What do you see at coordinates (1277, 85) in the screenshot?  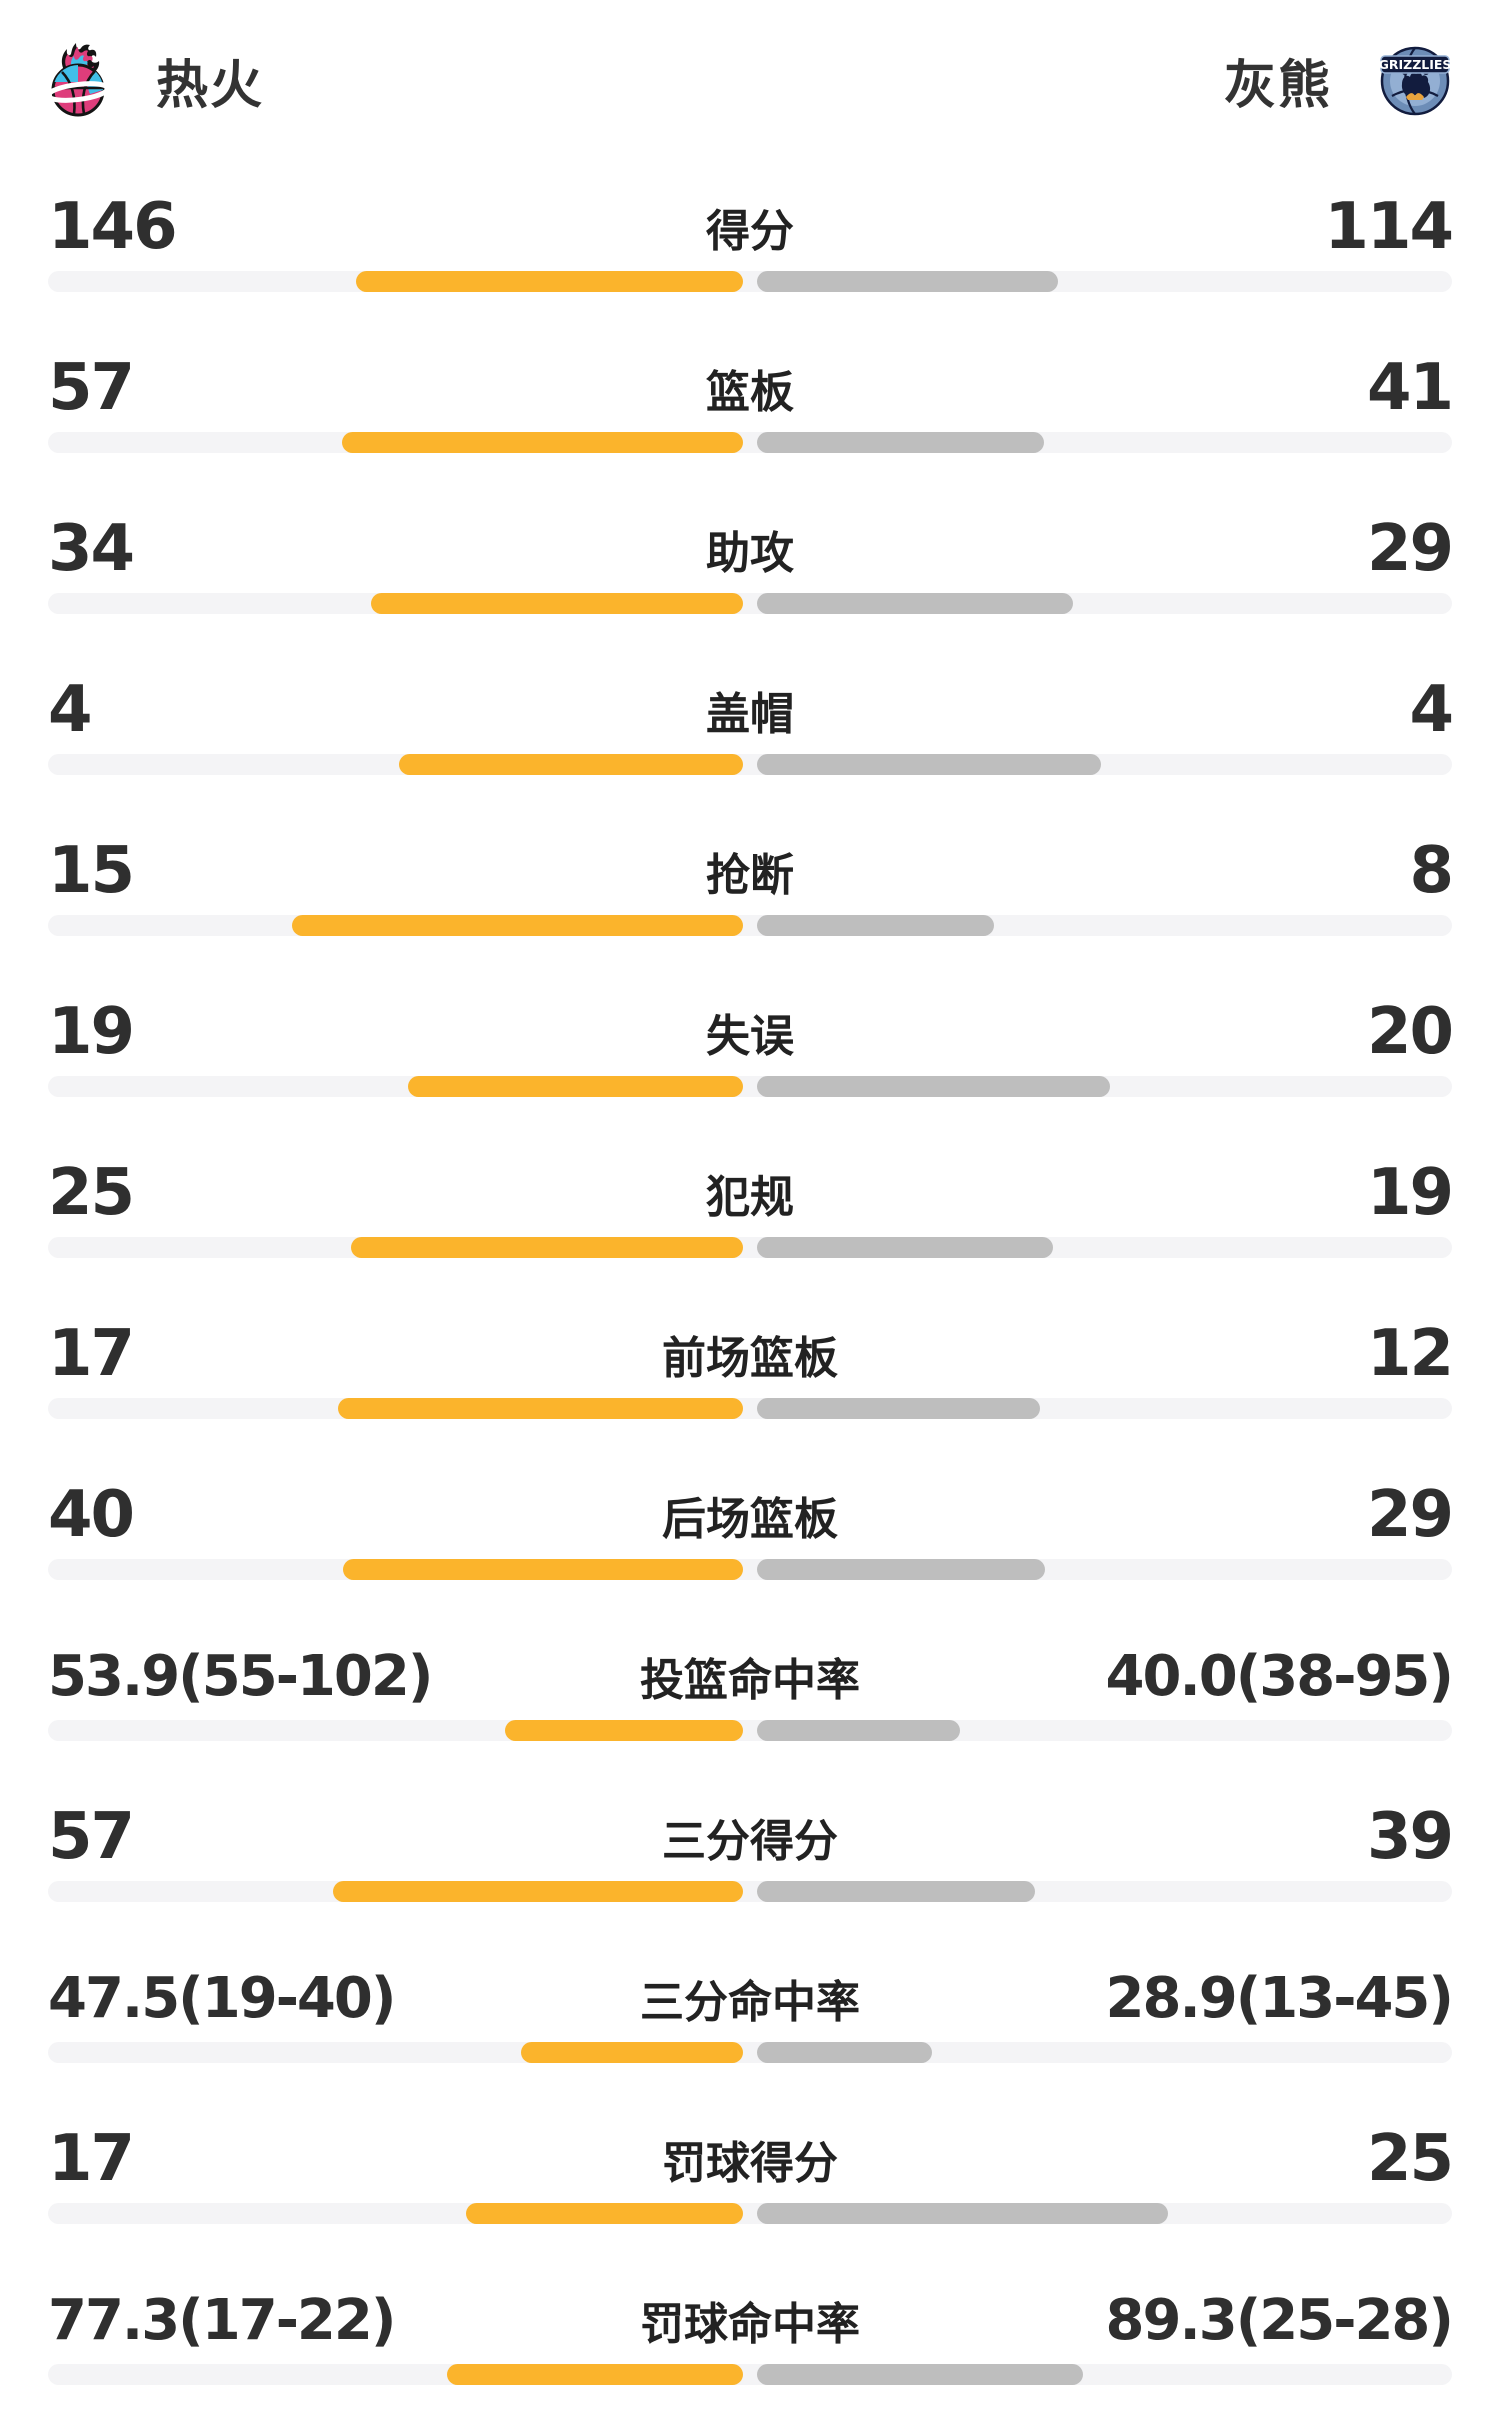 I see `team-right-name: 灰熊` at bounding box center [1277, 85].